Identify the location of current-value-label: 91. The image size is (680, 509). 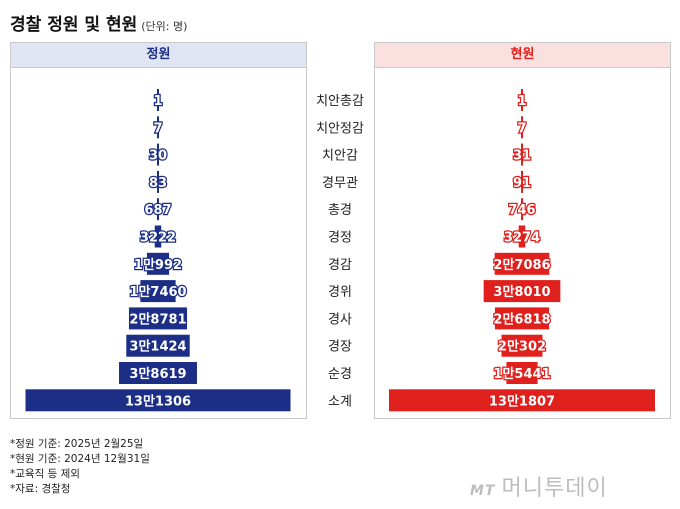
(522, 183).